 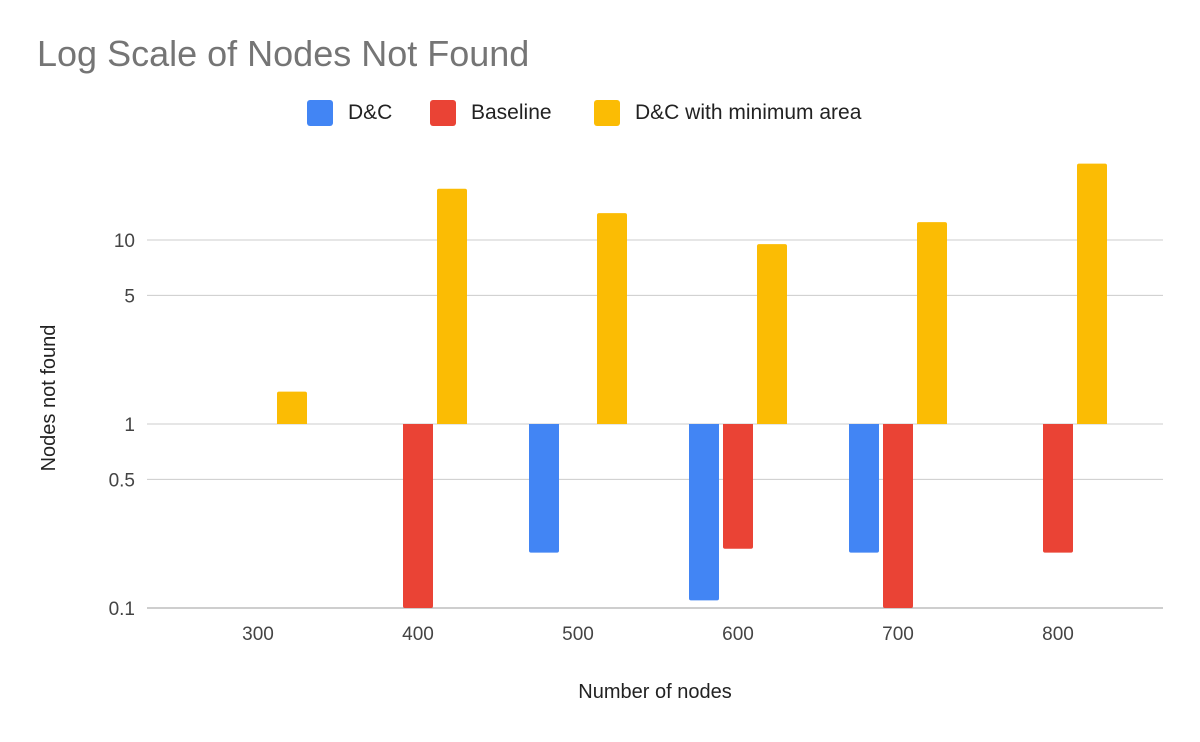 What do you see at coordinates (122, 480) in the screenshot?
I see `y-tick-label: 0.5` at bounding box center [122, 480].